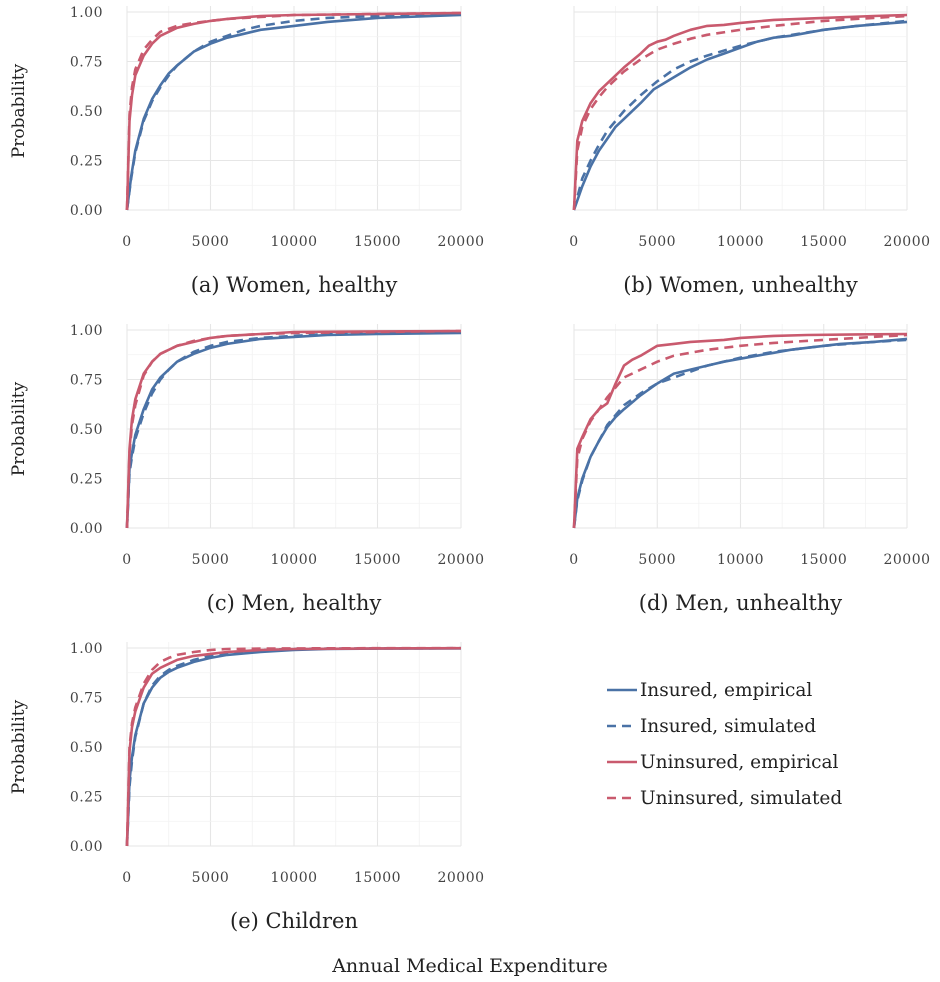  What do you see at coordinates (728, 726) in the screenshot?
I see `legend-label: Insured, simulated` at bounding box center [728, 726].